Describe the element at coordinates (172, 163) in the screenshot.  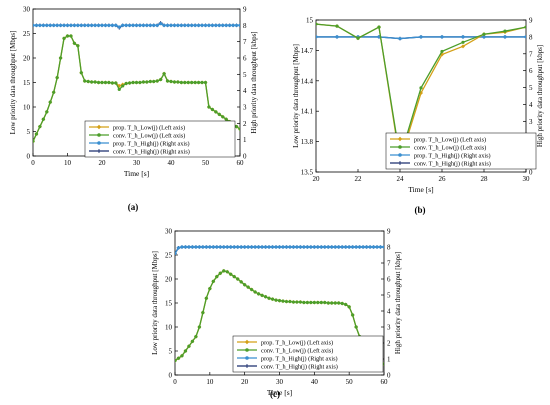
I see `x-tick-label: 40` at that location.